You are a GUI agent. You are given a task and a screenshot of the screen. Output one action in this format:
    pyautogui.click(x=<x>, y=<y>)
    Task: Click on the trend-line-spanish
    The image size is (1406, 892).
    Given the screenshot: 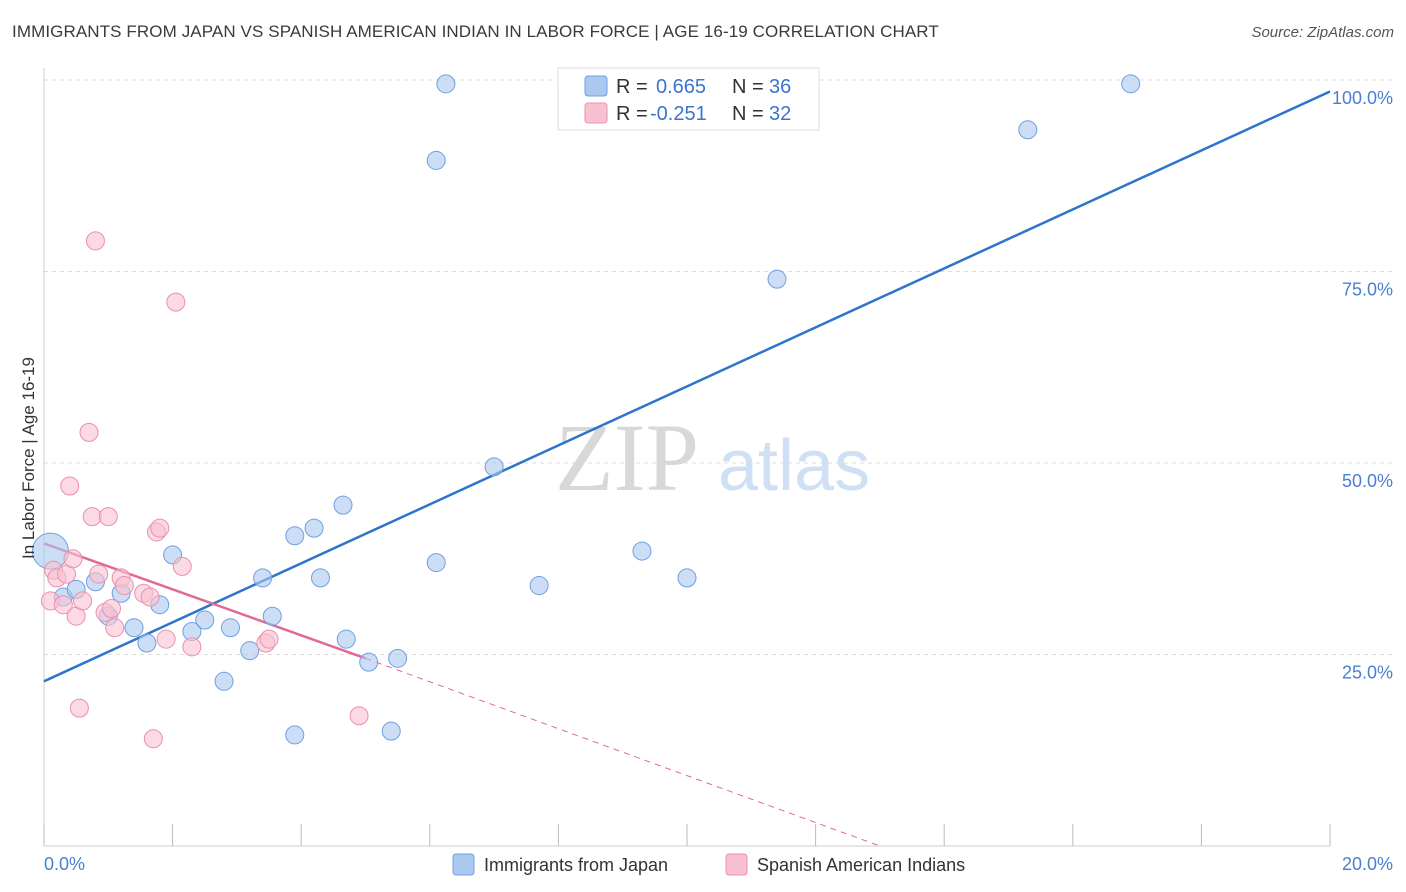 What is the action you would take?
    pyautogui.click(x=204, y=601)
    